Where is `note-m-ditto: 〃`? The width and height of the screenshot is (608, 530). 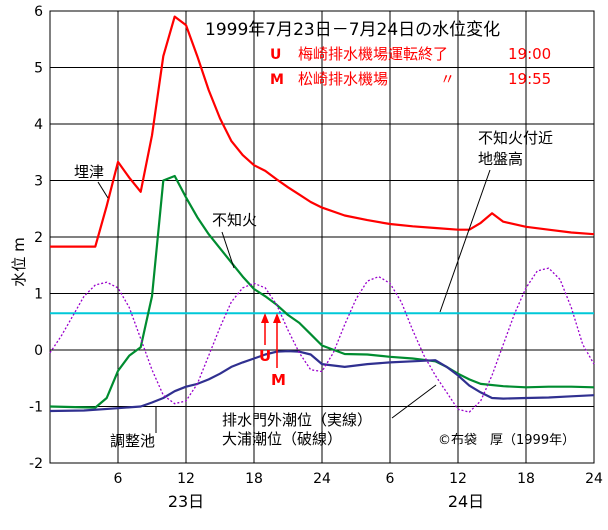 note-m-ditto: 〃 is located at coordinates (447, 79).